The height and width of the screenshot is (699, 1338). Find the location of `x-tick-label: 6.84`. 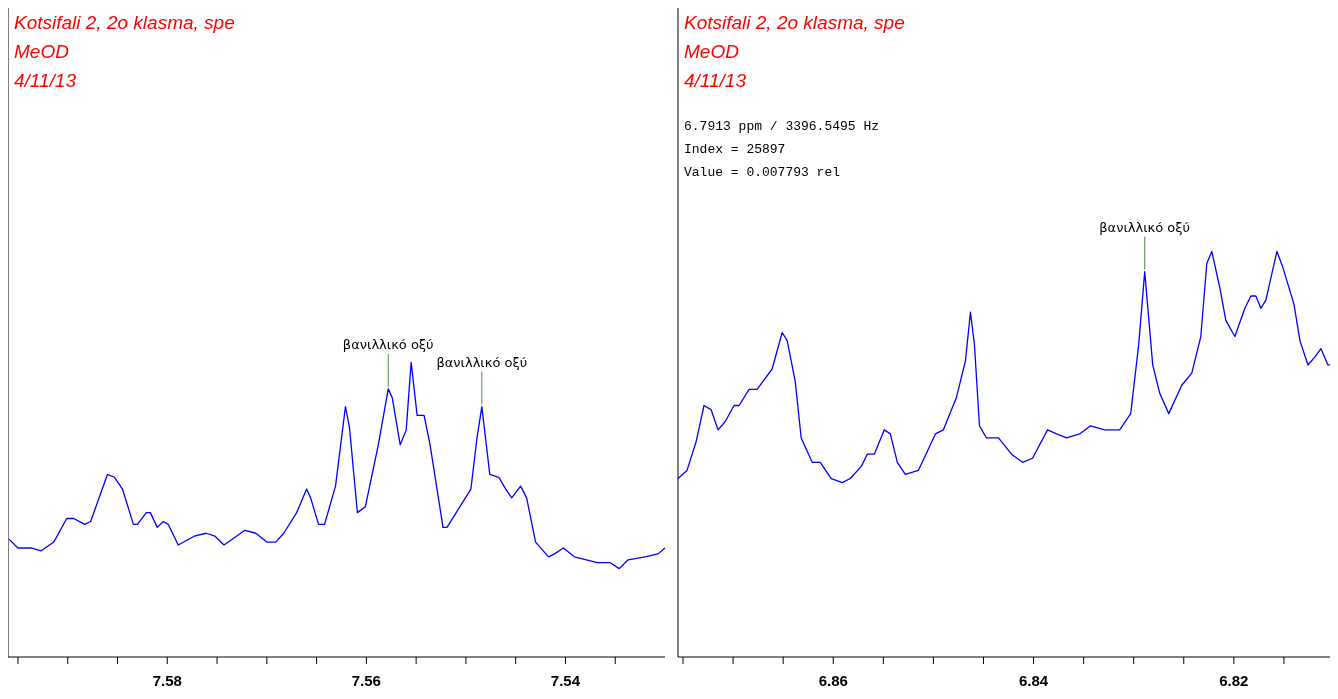

x-tick-label: 6.84 is located at coordinates (1033, 680).